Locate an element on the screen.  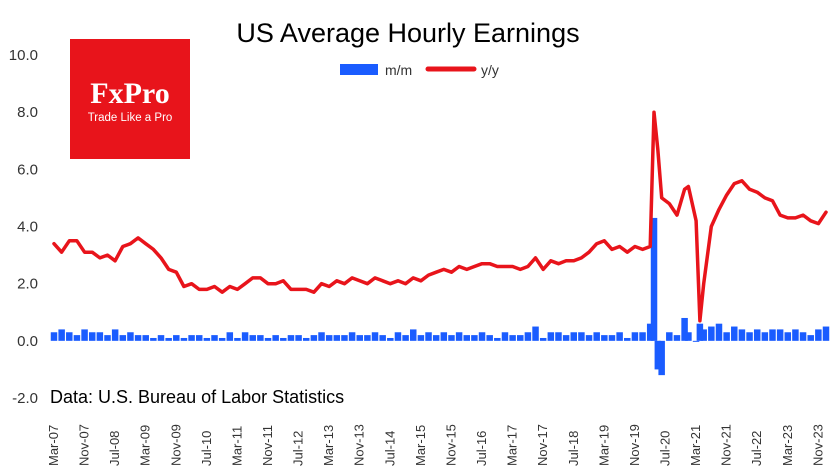
y-tick-label: -2.0 is located at coordinates (25, 398).